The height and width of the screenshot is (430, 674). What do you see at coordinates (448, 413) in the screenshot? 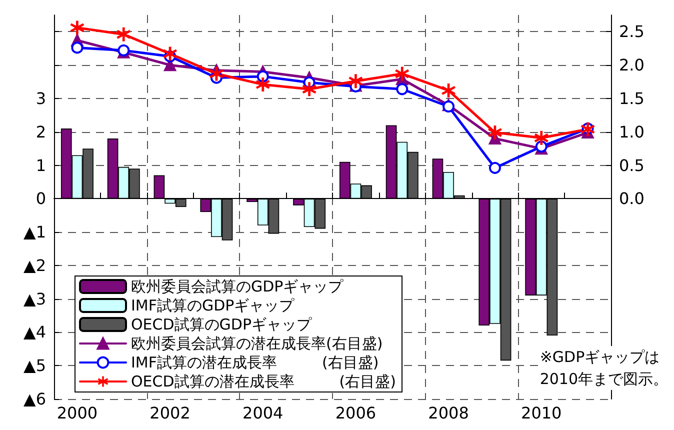
I see `x-tick-label: 2008` at bounding box center [448, 413].